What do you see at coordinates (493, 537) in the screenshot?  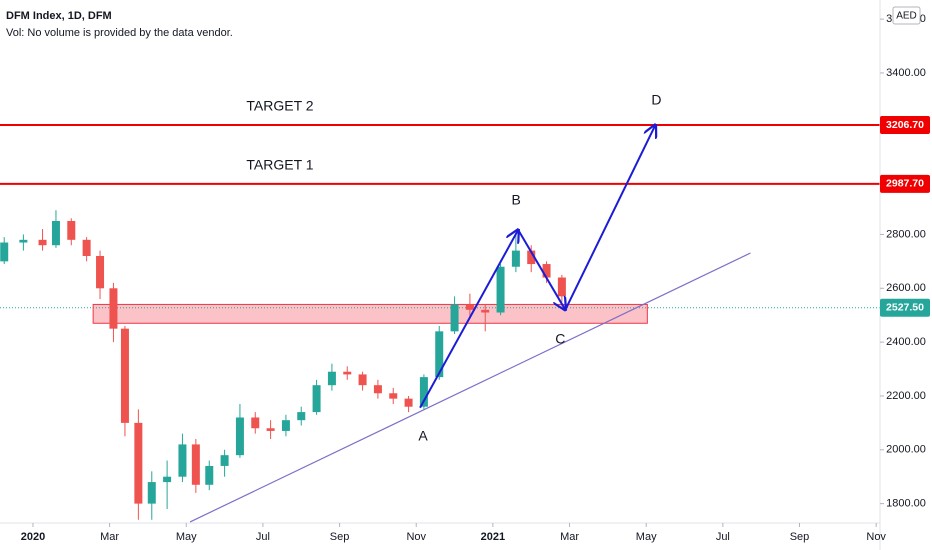 I see `x-tick-label: 2021` at bounding box center [493, 537].